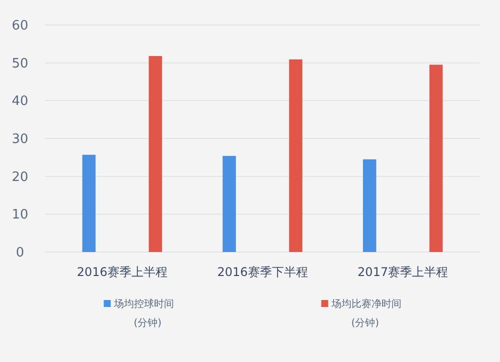 This screenshot has height=362, width=500. I want to click on y-tick-label: 30, so click(20, 140).